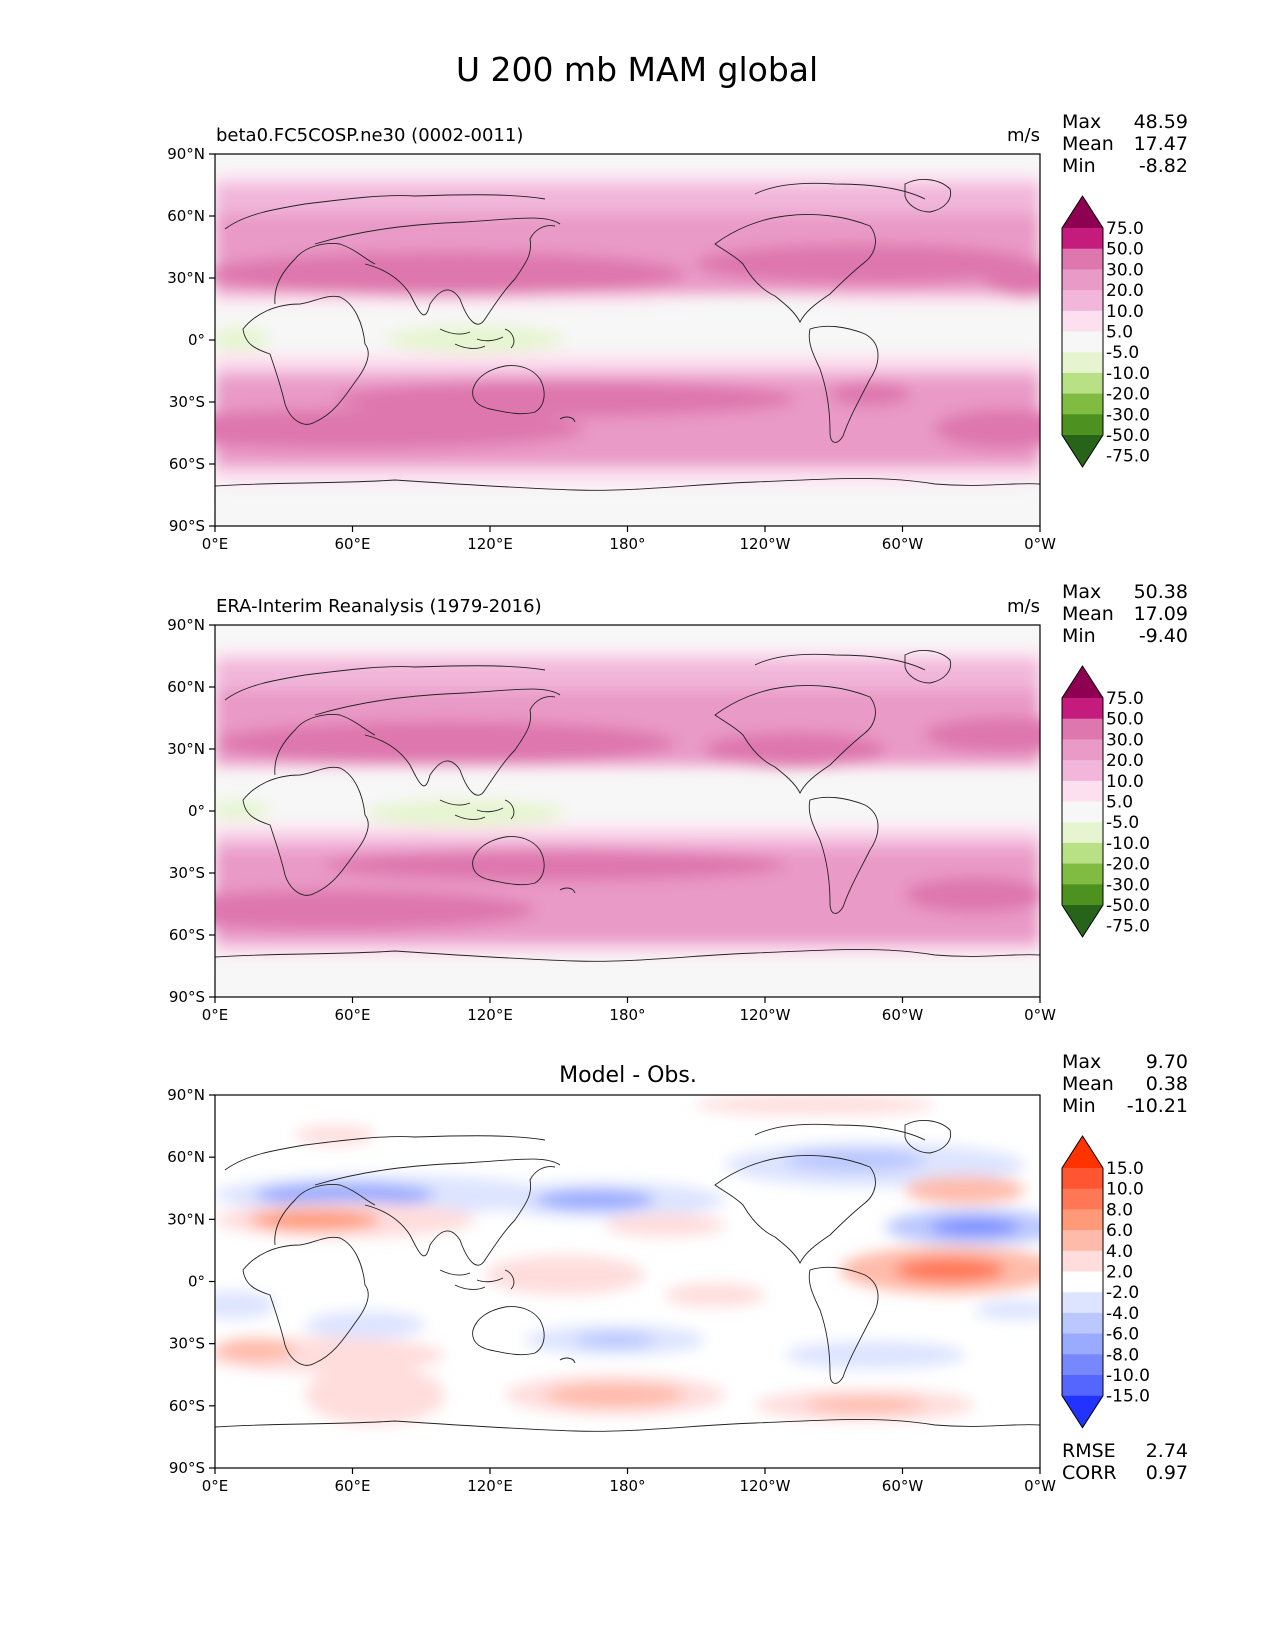  What do you see at coordinates (1163, 636) in the screenshot?
I see `stat-value: -9.40` at bounding box center [1163, 636].